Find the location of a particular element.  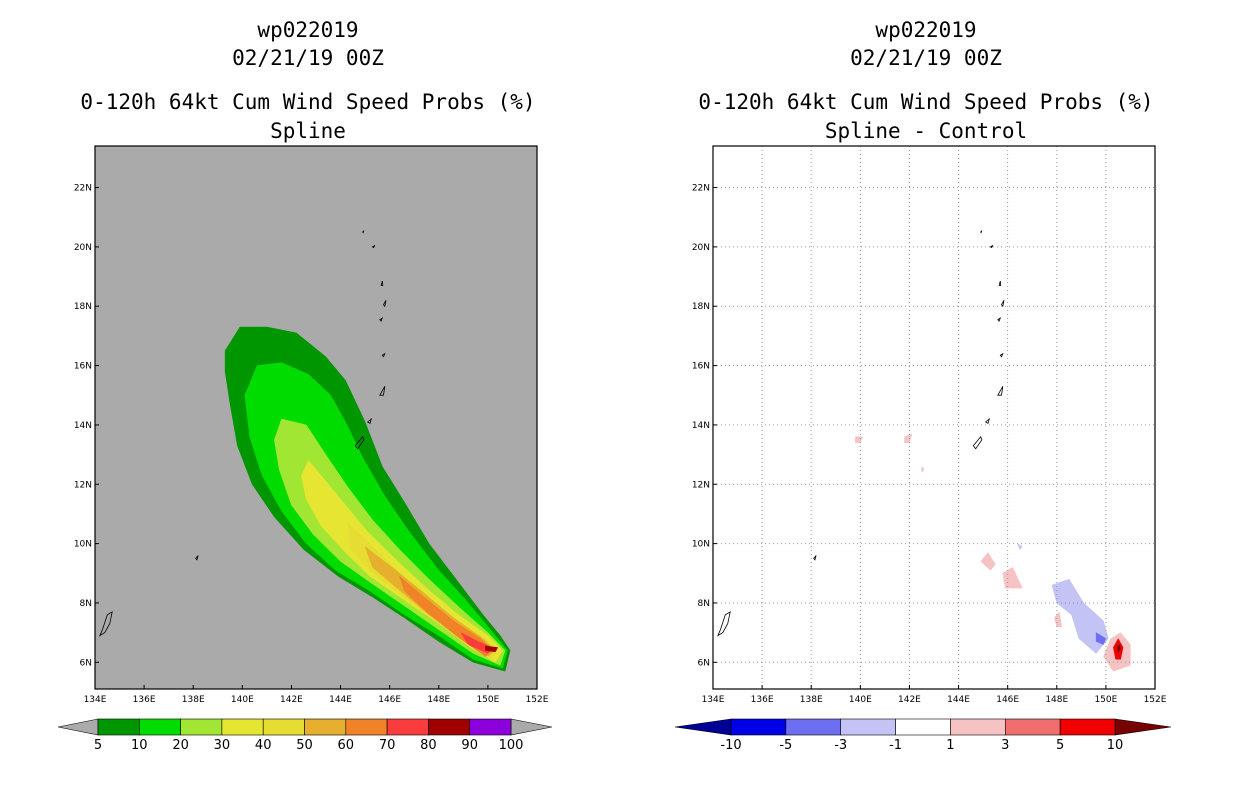

colorbar-label: -1 is located at coordinates (895, 745).